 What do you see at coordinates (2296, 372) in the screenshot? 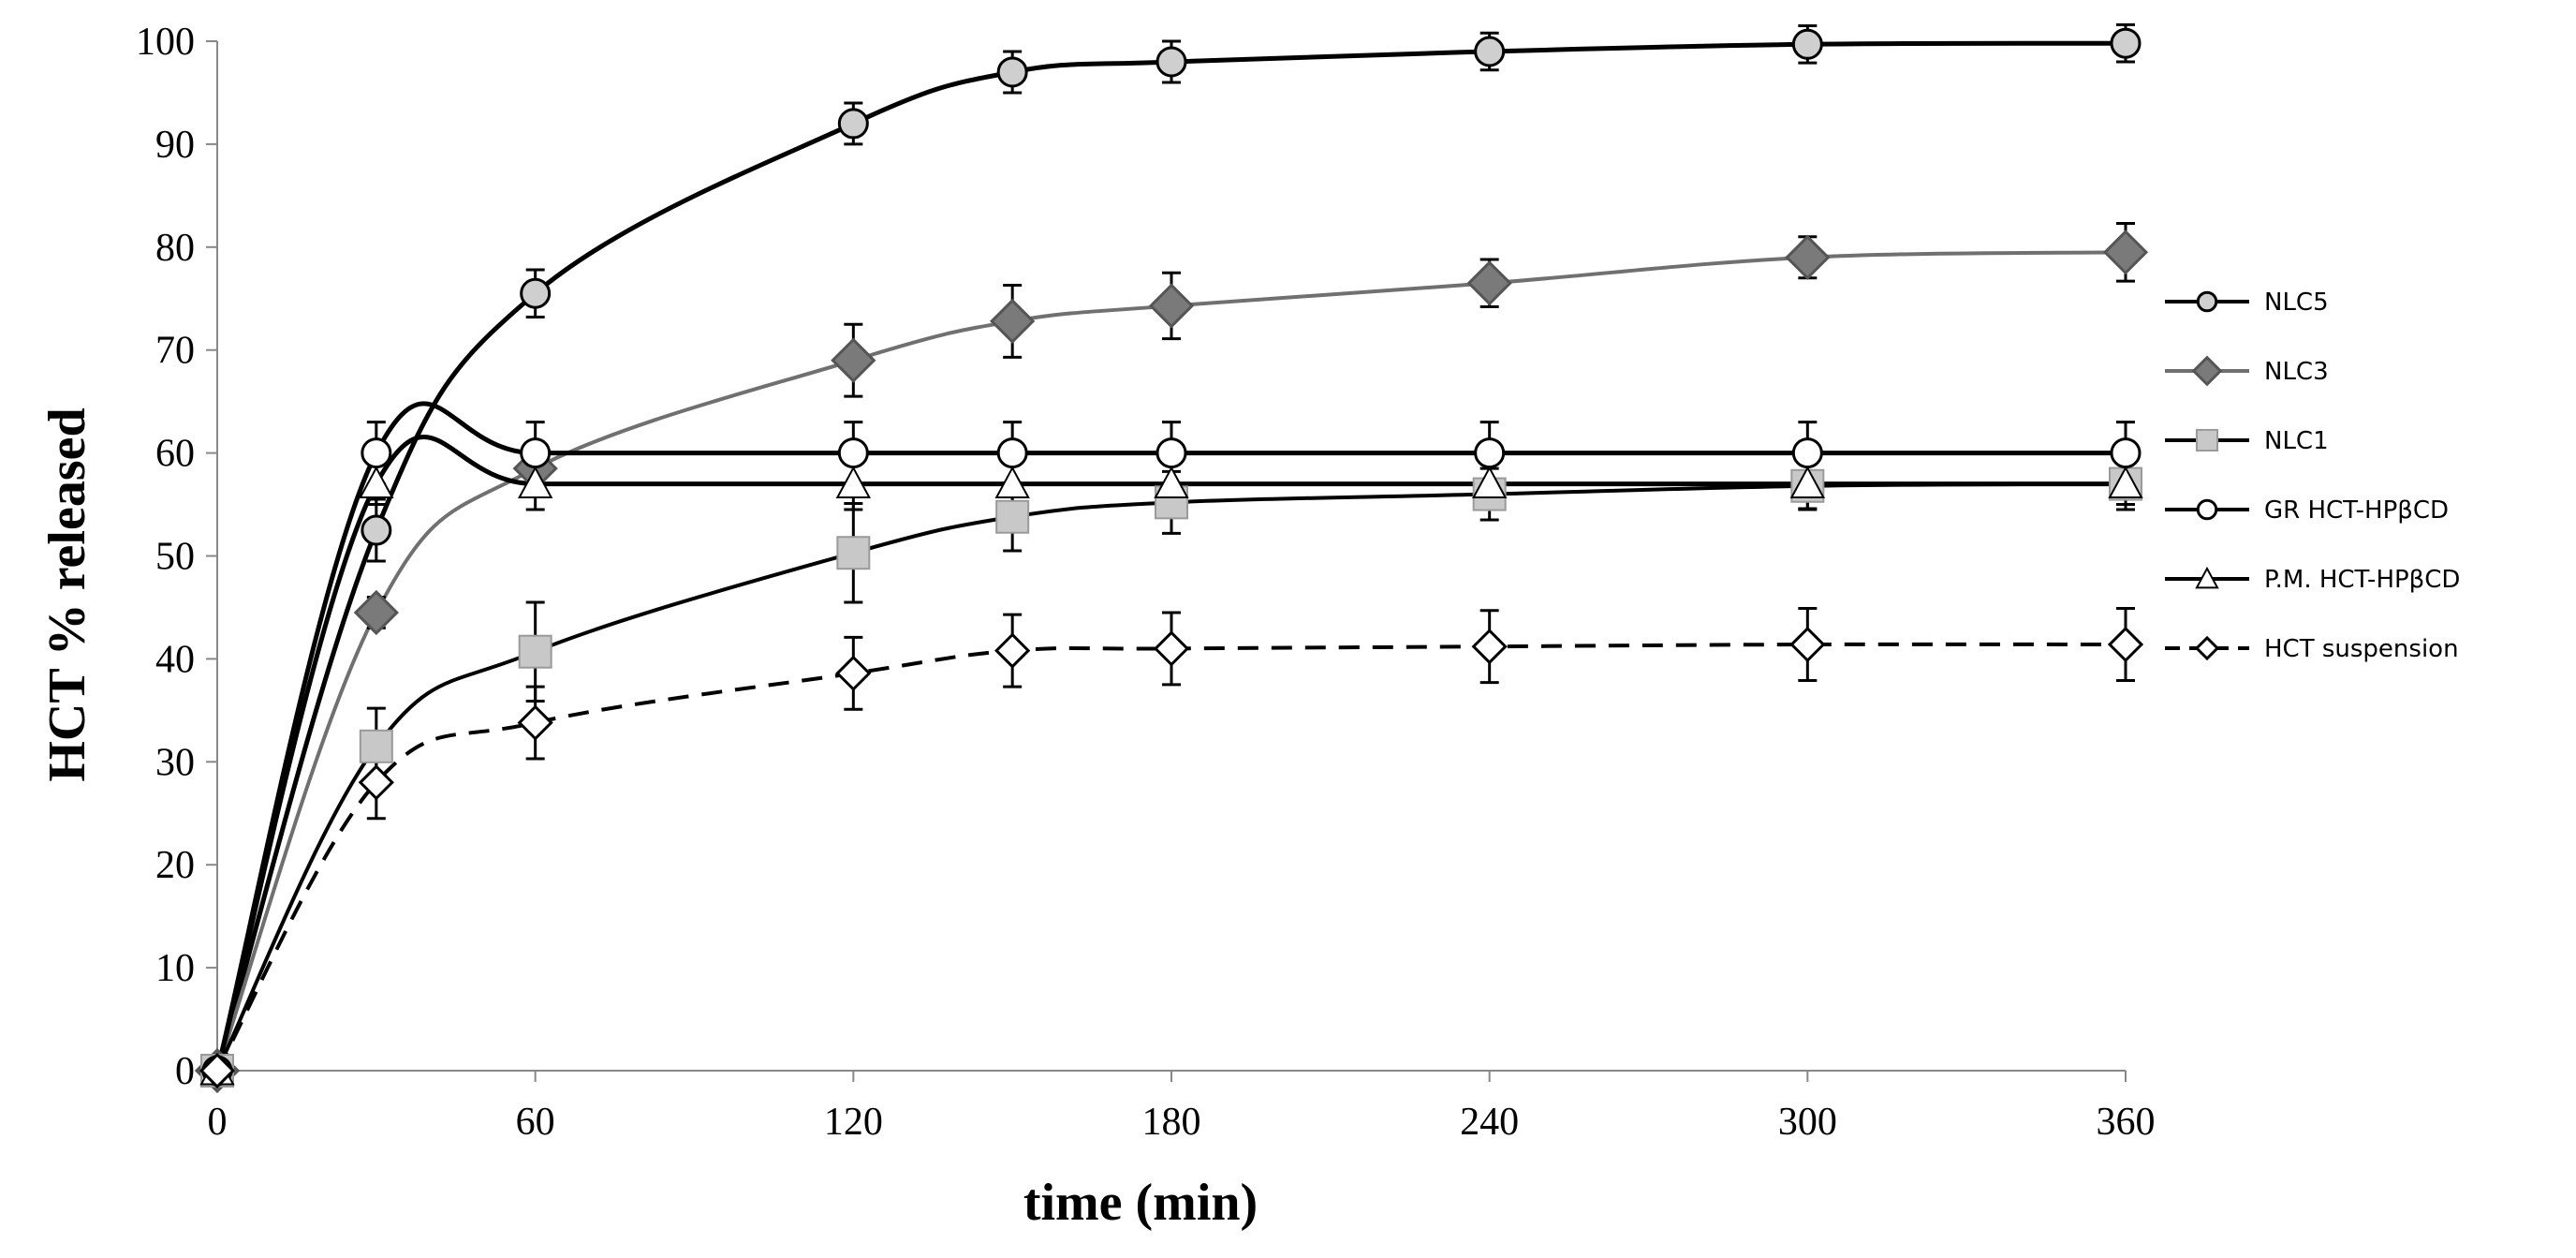
I see `legend-label: NLC3` at bounding box center [2296, 372].